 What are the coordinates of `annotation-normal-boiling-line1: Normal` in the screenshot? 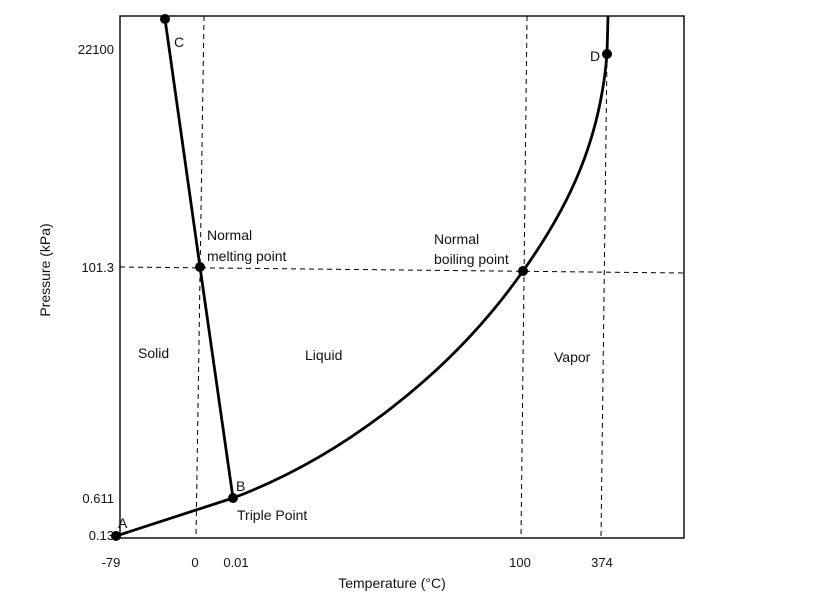 It's located at (456, 239).